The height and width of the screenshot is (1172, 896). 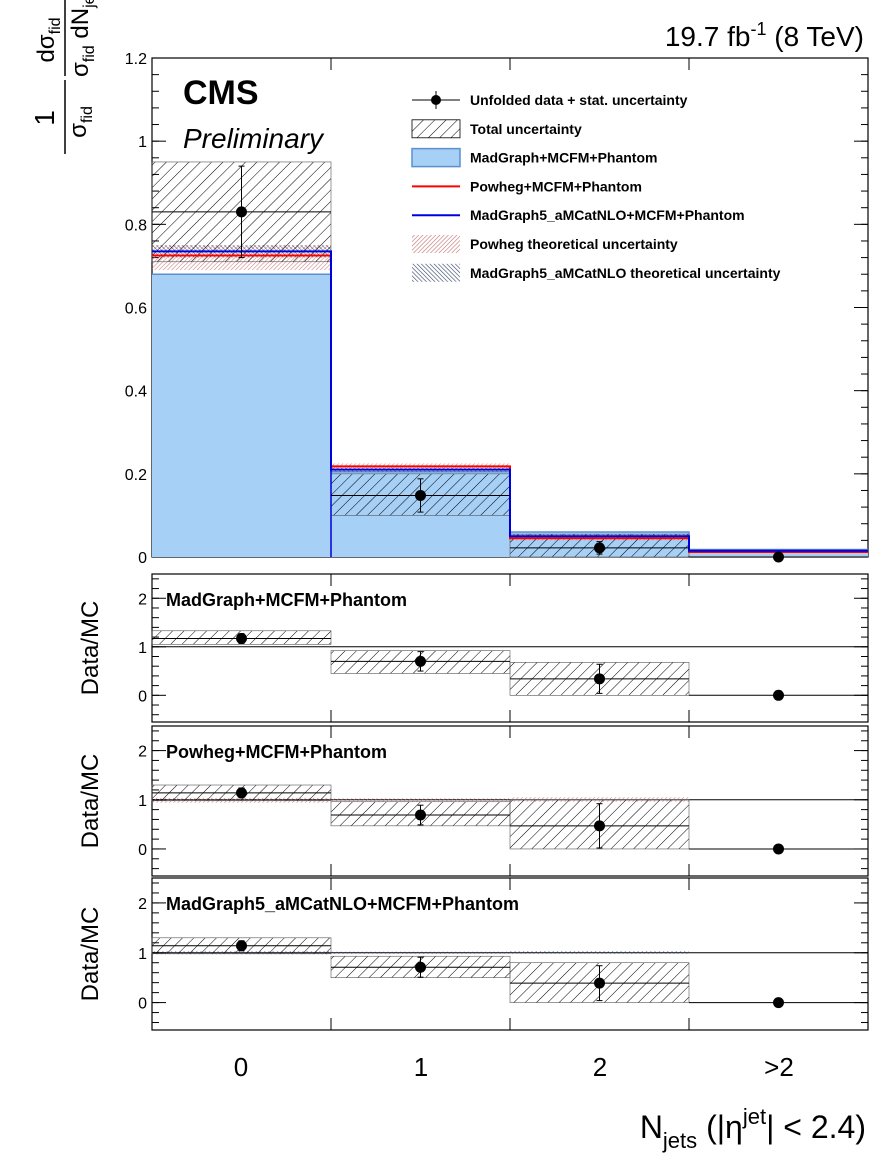 I want to click on x-tick-label-1: 1, so click(x=421, y=1067).